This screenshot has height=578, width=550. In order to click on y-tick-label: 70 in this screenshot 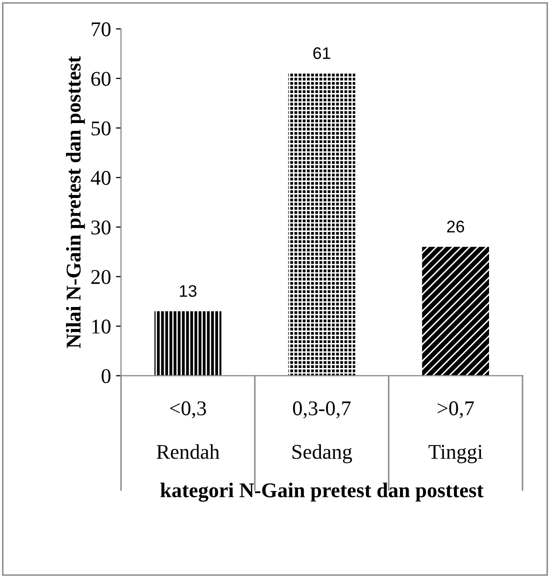, I will do `click(101, 29)`.